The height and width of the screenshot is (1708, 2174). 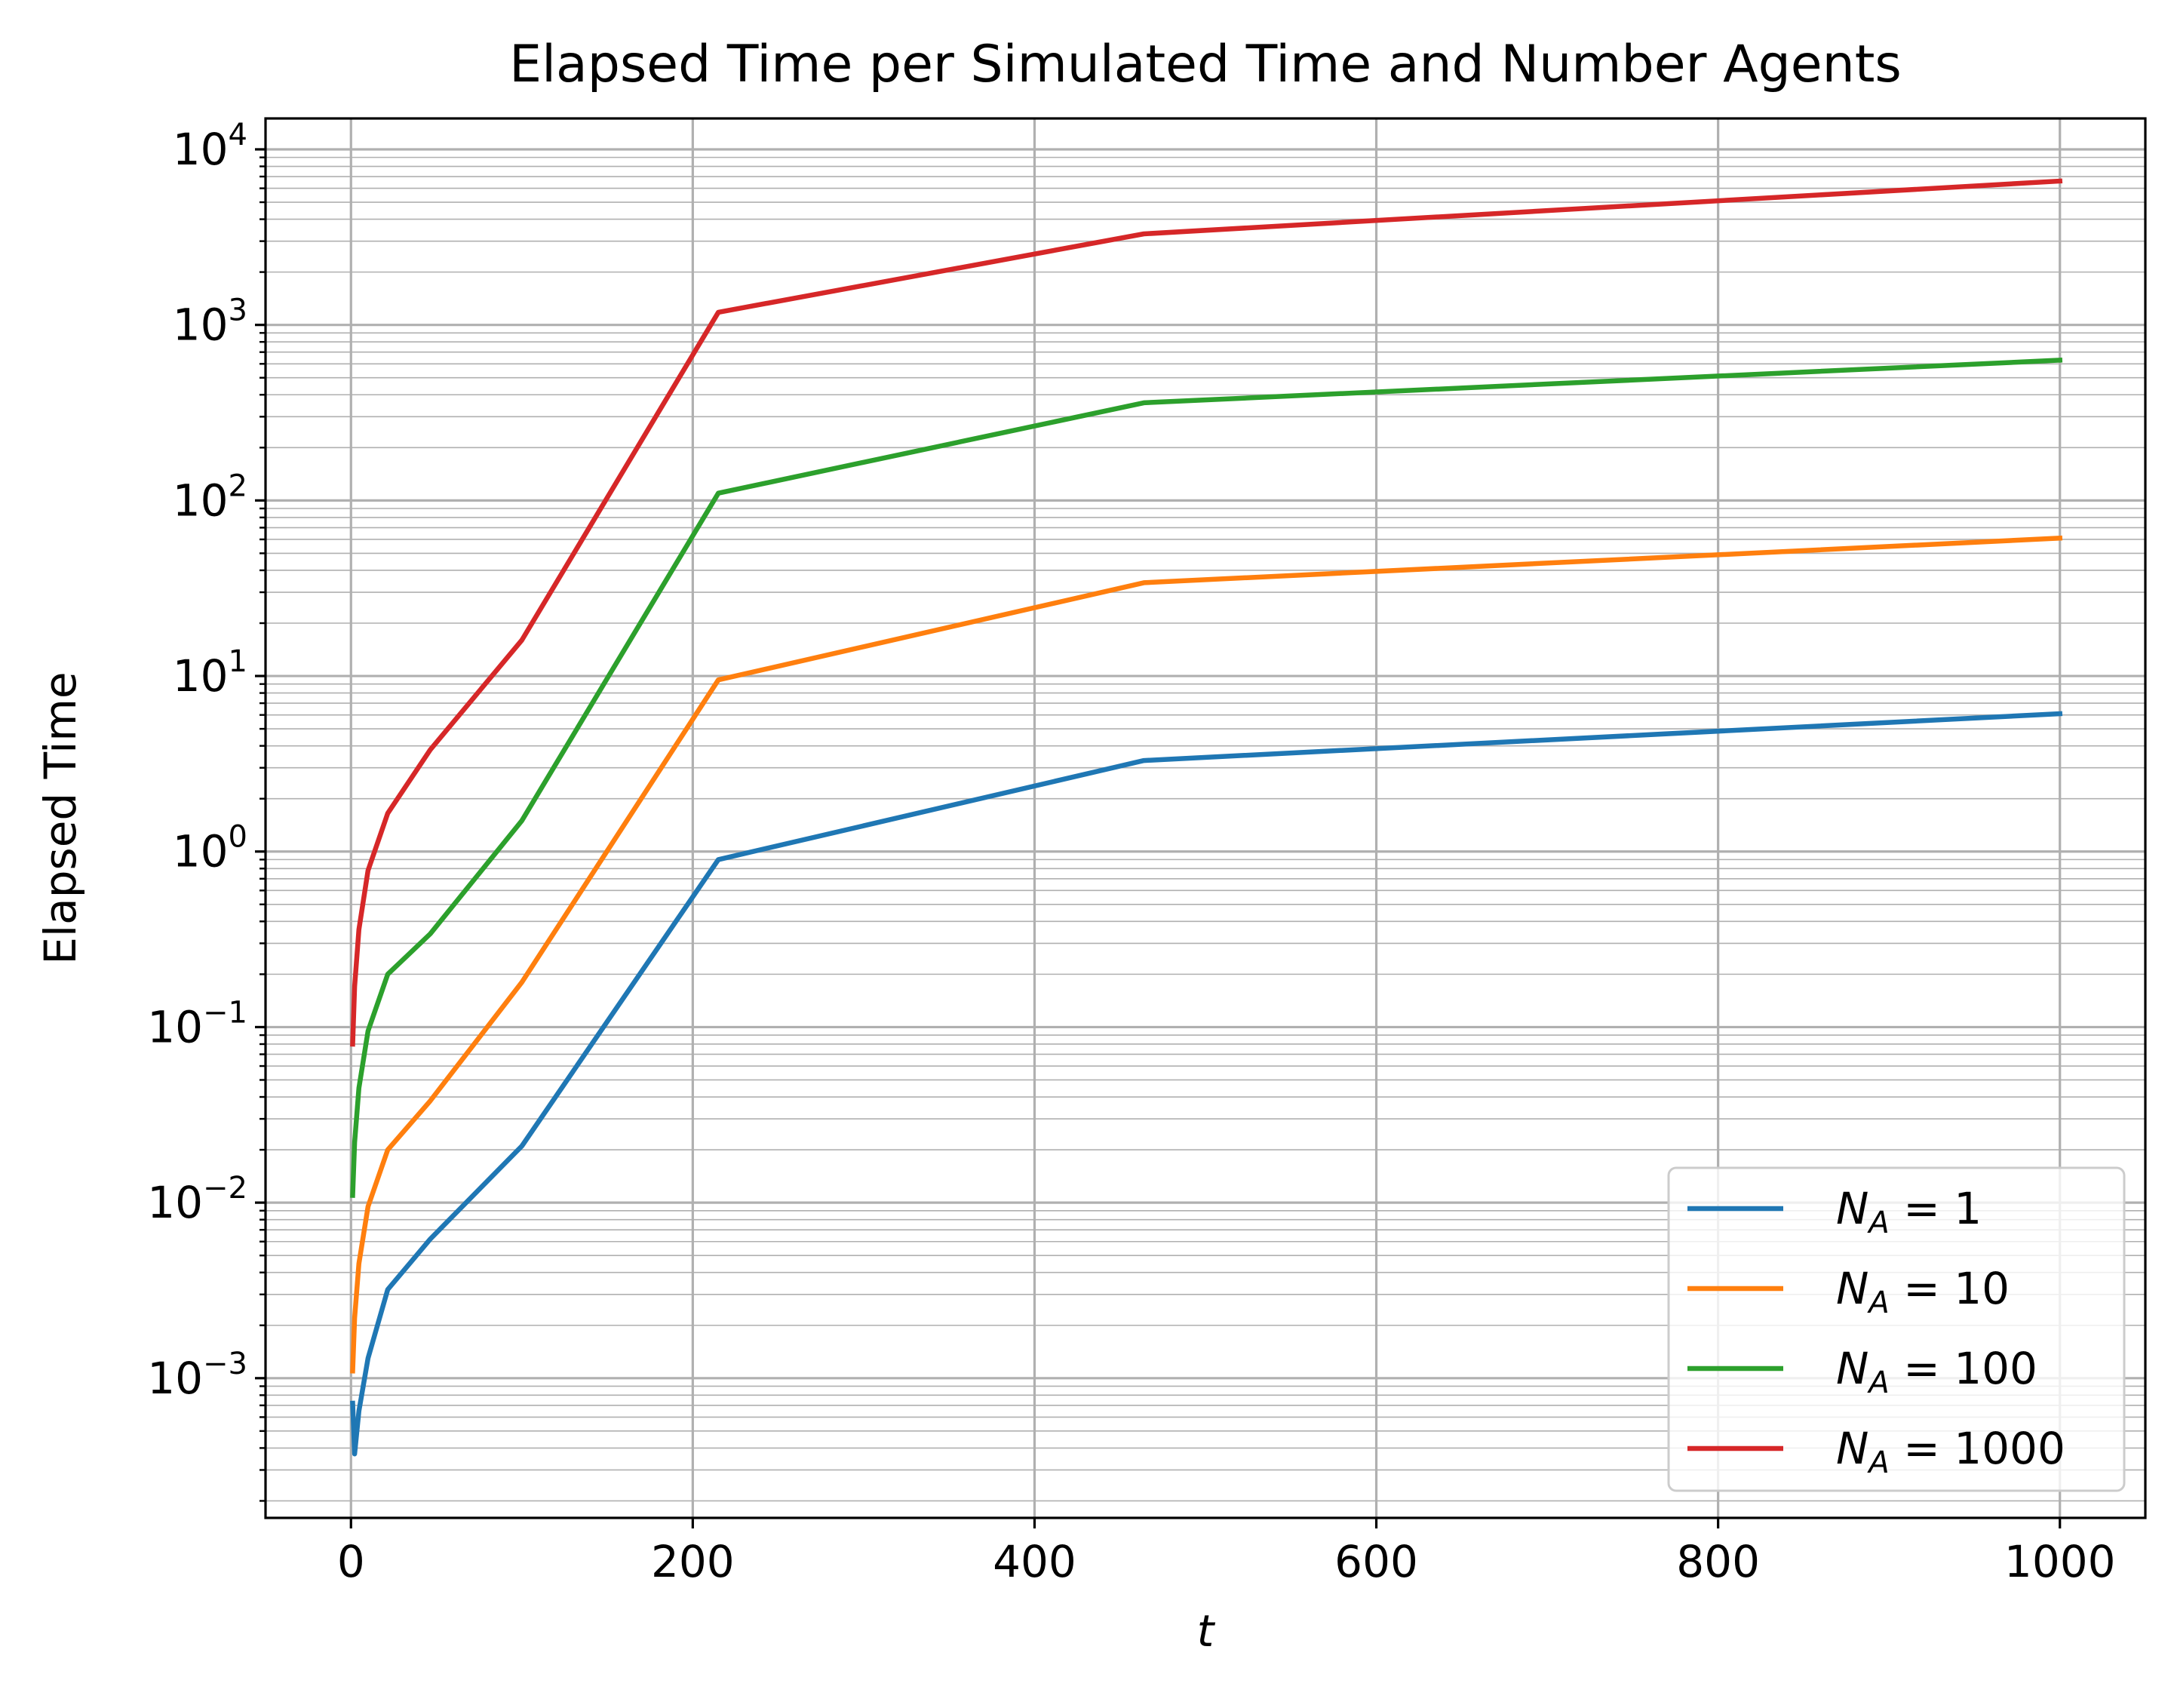 I want to click on y-tick-label: 10³, so click(x=210, y=322).